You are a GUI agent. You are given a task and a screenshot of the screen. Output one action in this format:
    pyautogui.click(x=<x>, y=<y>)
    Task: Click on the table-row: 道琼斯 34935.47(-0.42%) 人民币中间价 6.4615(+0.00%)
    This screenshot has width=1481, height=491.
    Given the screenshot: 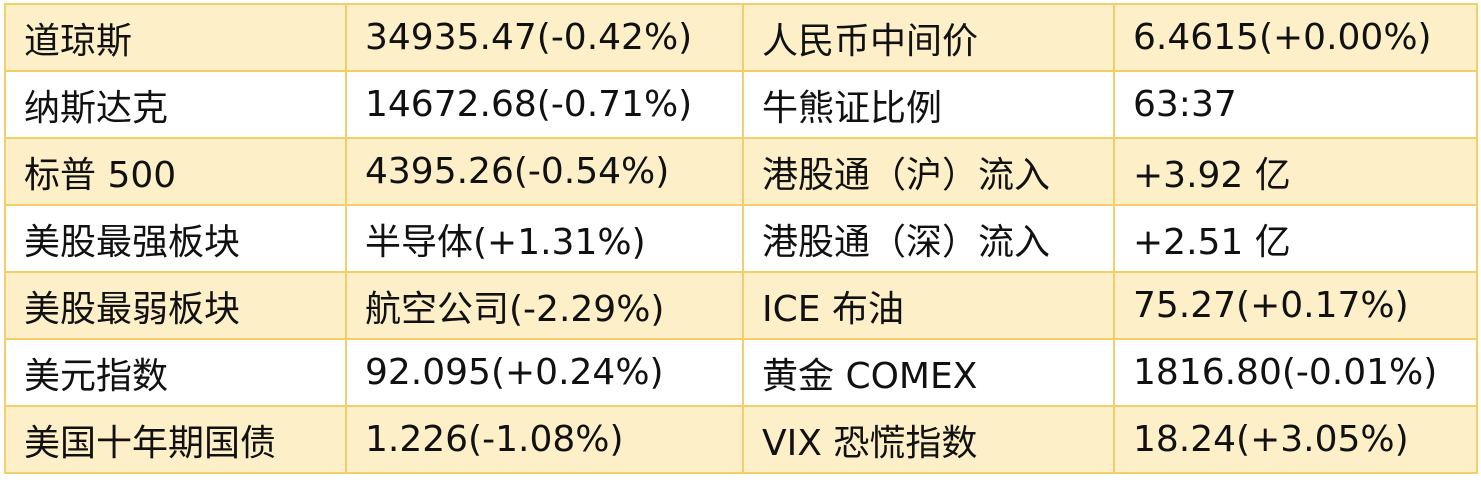 What is the action you would take?
    pyautogui.click(x=741, y=37)
    